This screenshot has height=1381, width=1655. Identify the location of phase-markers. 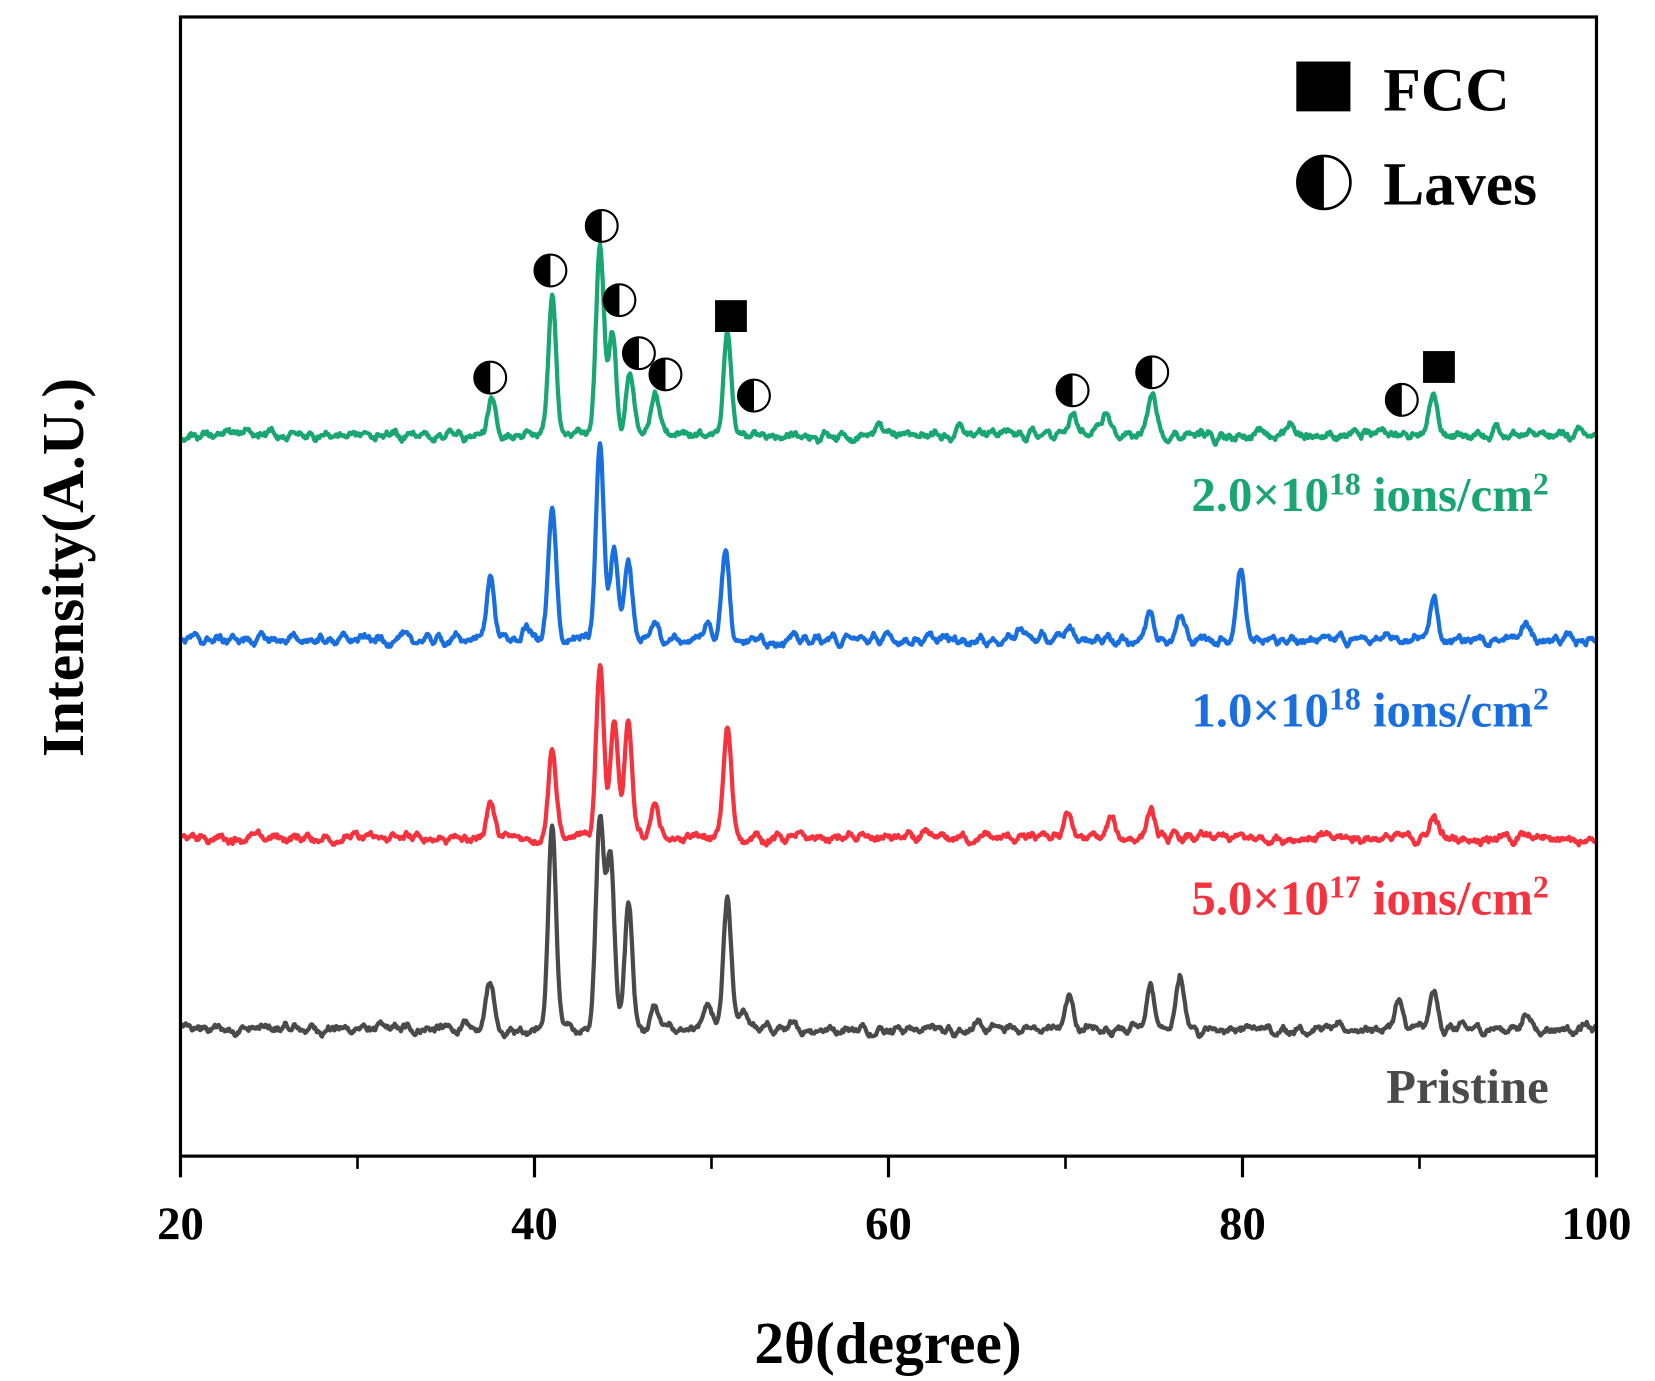
(964, 312).